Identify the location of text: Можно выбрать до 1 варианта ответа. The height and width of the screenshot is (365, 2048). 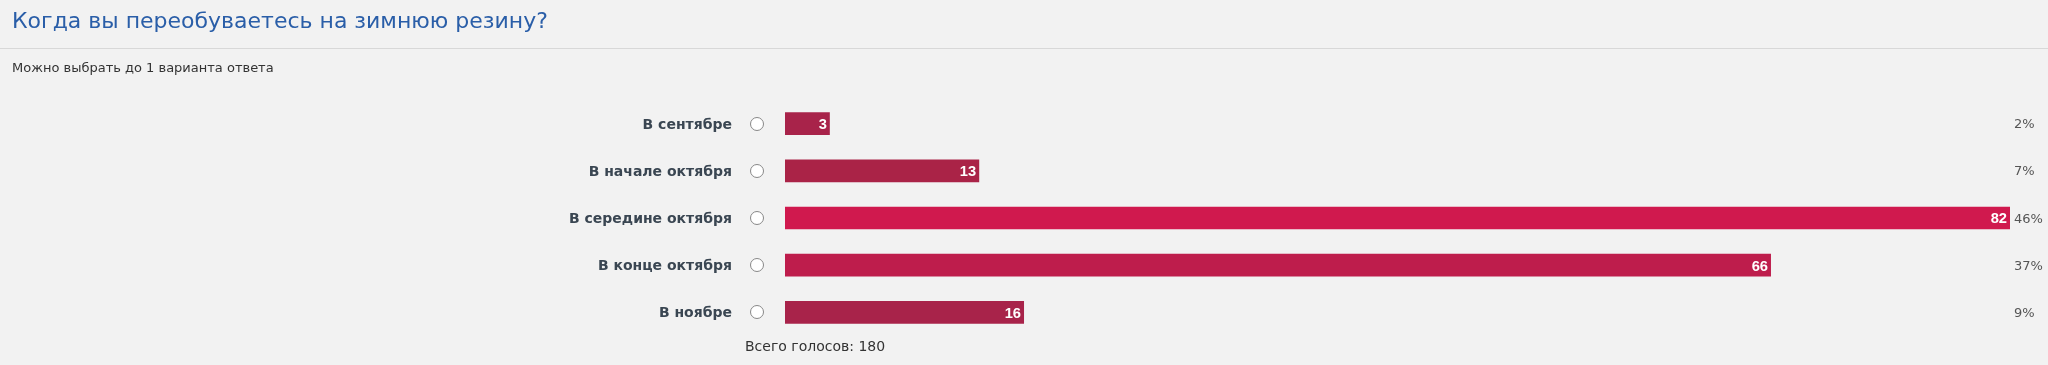
(143, 67).